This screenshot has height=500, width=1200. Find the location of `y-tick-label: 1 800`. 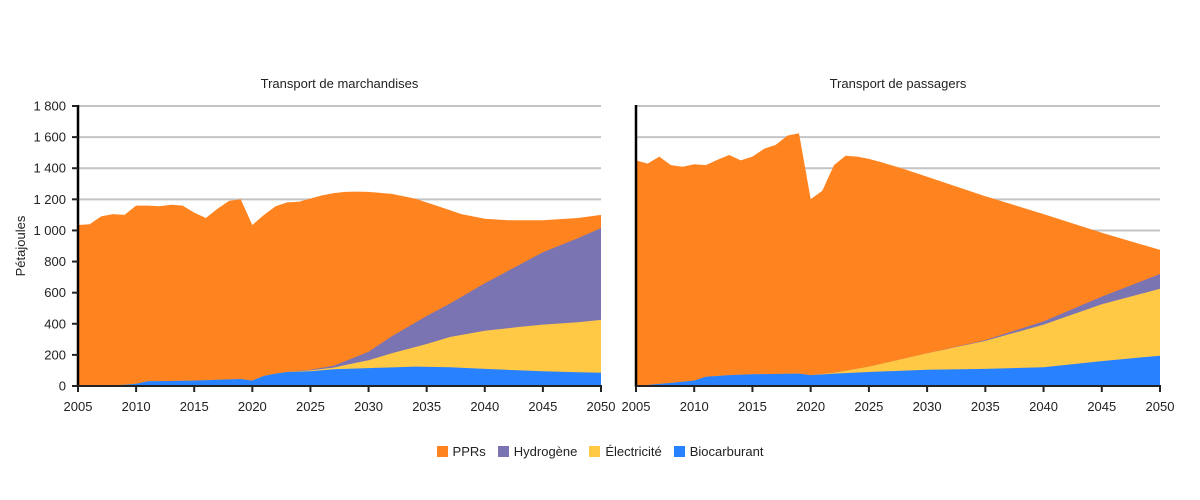

y-tick-label: 1 800 is located at coordinates (49, 106).